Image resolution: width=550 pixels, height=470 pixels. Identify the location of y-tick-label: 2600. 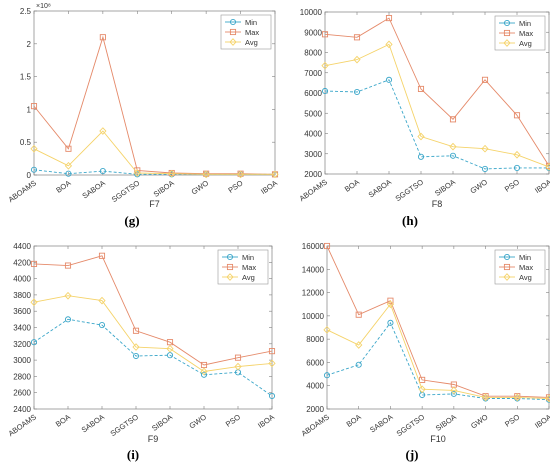
(22, 393).